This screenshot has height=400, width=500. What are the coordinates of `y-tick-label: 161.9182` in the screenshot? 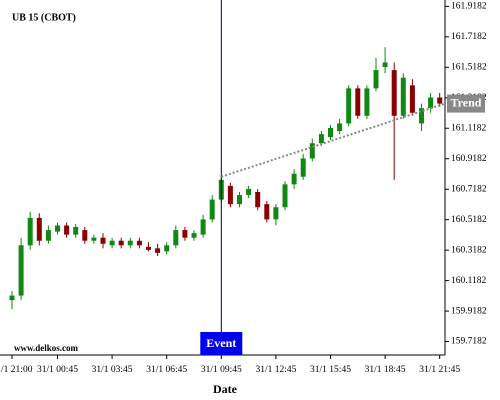 It's located at (469, 7).